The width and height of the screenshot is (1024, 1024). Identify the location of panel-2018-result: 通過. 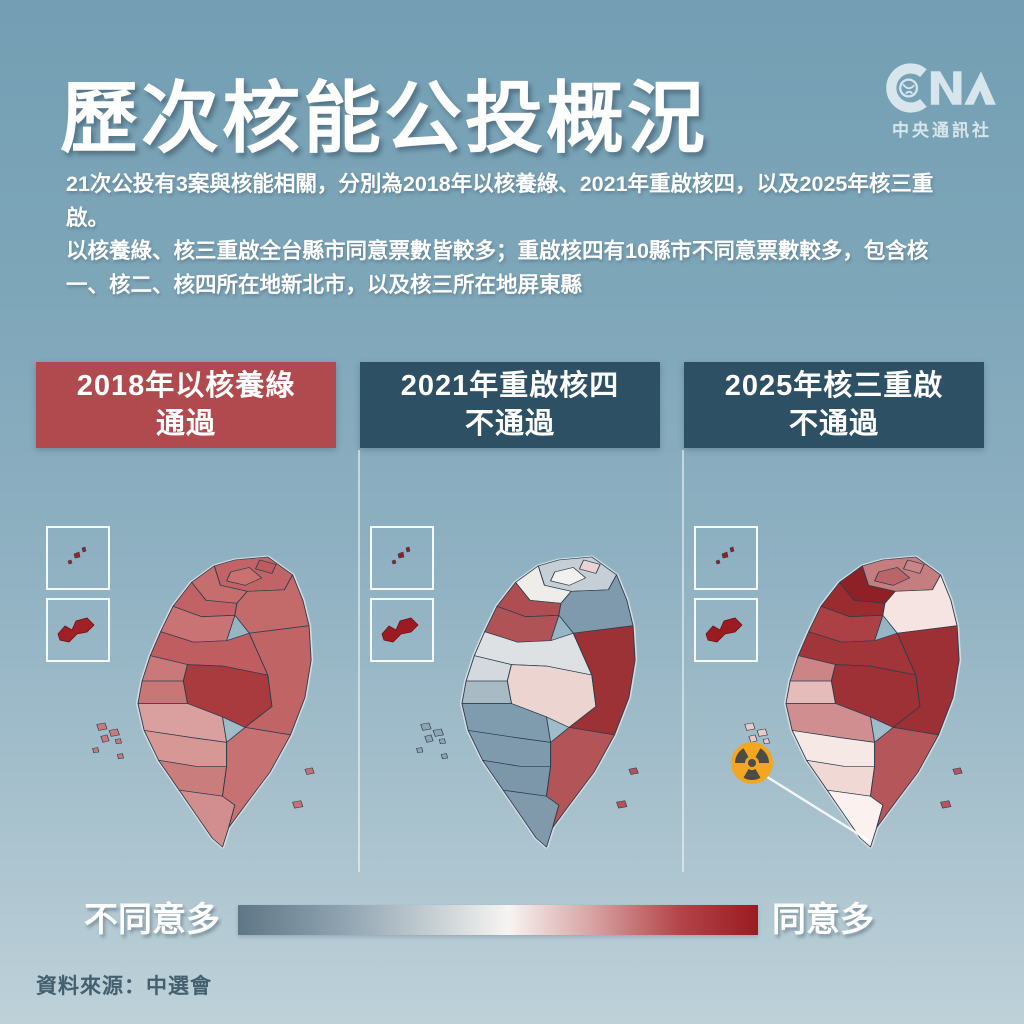
(185, 424).